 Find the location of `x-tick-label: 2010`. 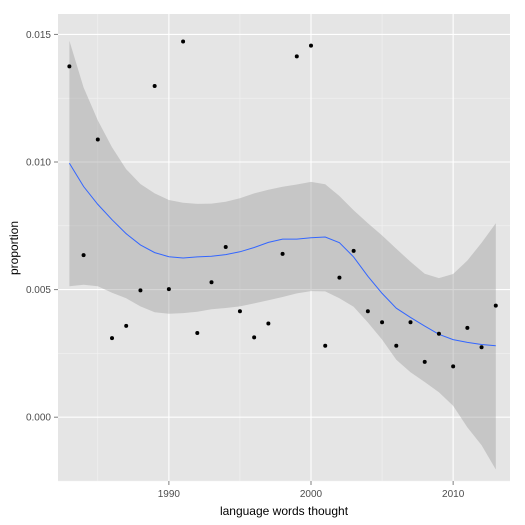

x-tick-label: 2010 is located at coordinates (453, 494).